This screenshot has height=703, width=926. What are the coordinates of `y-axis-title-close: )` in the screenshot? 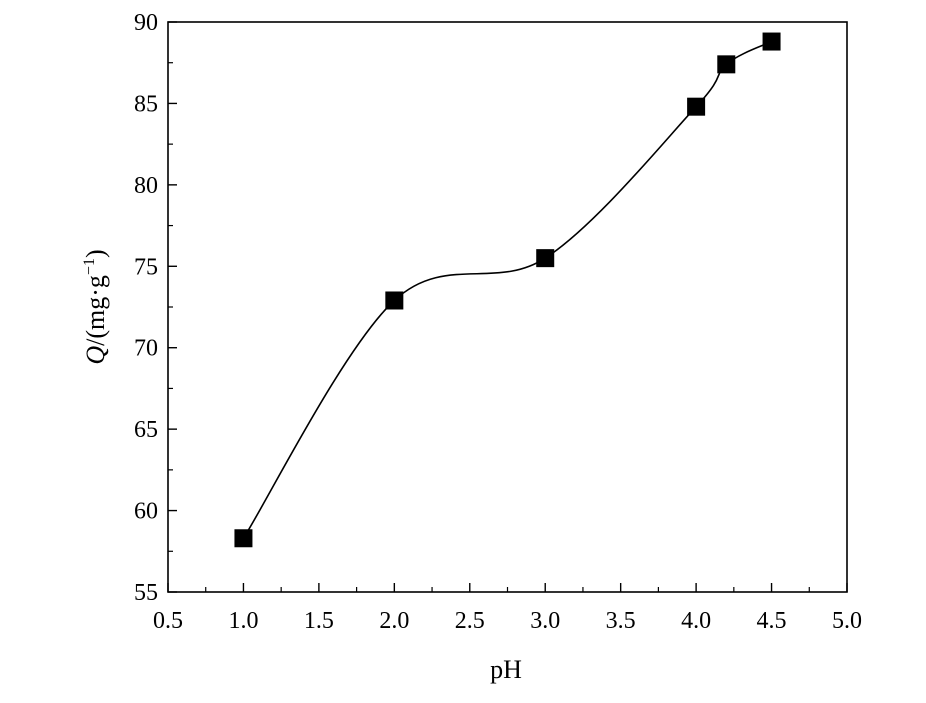 It's located at (95, 253).